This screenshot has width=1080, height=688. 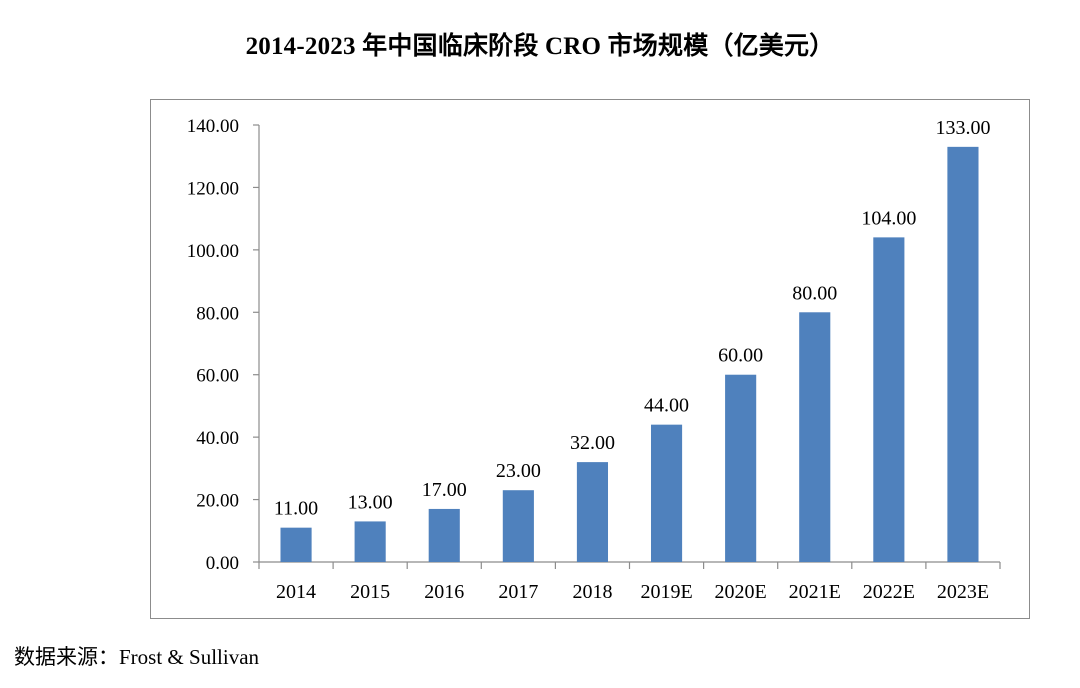 What do you see at coordinates (518, 471) in the screenshot?
I see `data-label: 23.00` at bounding box center [518, 471].